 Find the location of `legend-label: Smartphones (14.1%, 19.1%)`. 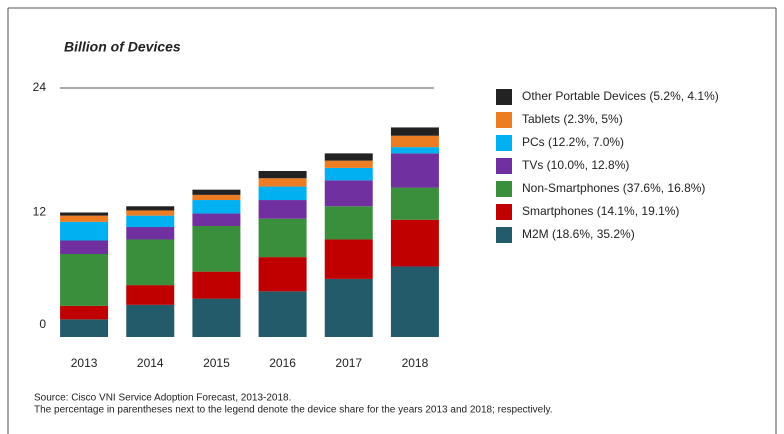

legend-label: Smartphones (14.1%, 19.1%) is located at coordinates (600, 211).